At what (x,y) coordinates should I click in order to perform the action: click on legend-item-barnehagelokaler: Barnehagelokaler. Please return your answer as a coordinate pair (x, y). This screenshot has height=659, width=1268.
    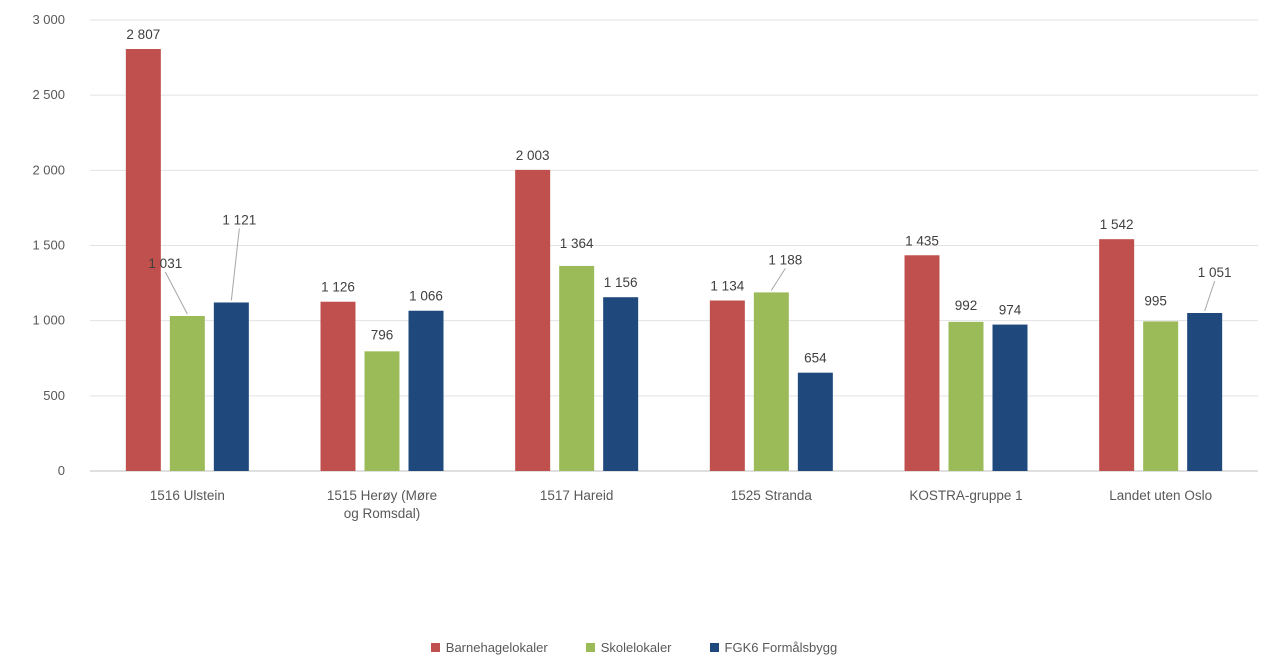
    Looking at the image, I should click on (489, 647).